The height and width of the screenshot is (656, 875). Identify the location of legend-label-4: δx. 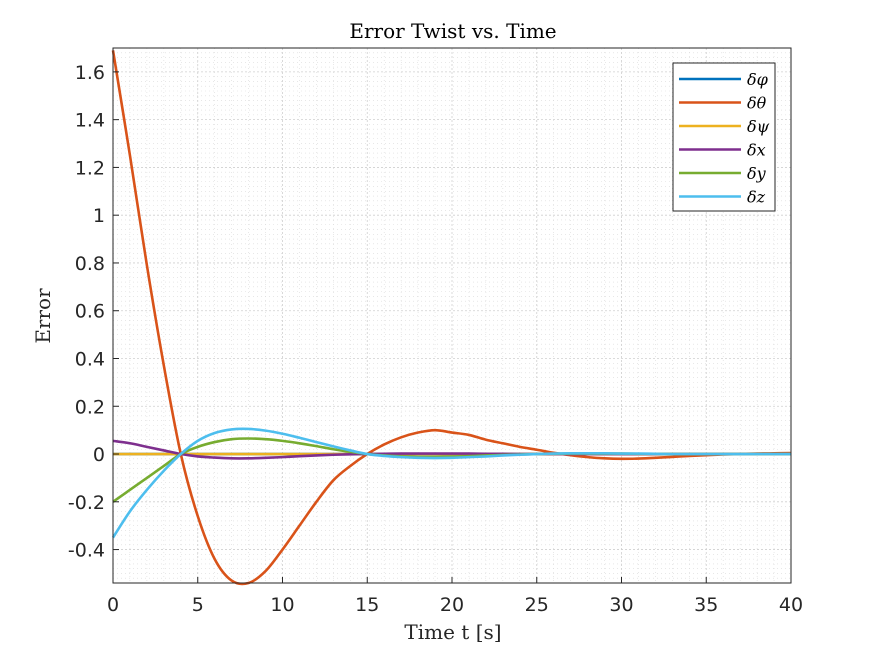
(756, 150).